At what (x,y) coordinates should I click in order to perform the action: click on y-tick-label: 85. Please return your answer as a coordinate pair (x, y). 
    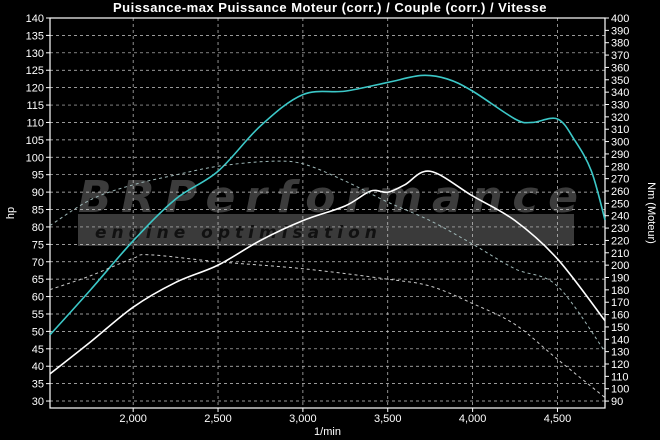
    Looking at the image, I should click on (38, 211).